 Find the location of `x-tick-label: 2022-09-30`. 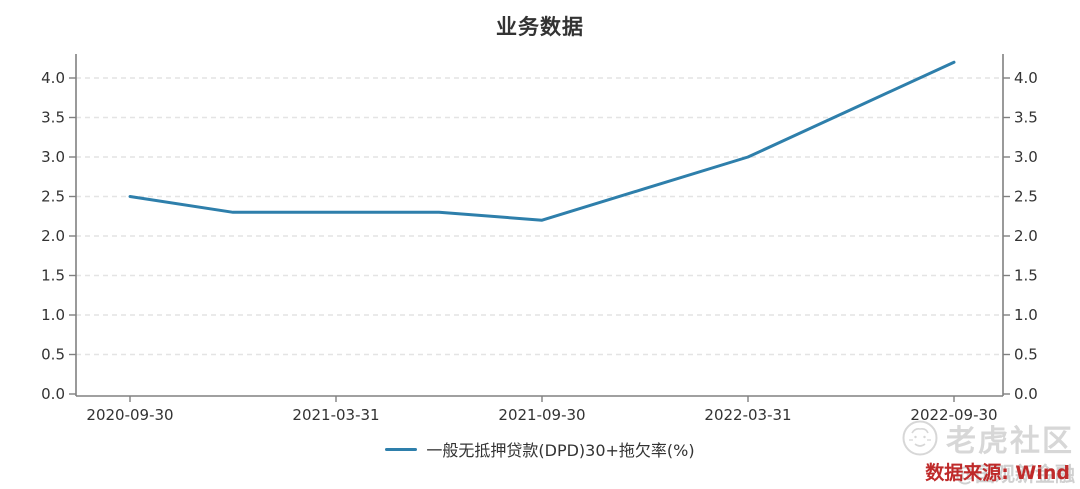

x-tick-label: 2022-09-30 is located at coordinates (953, 415).